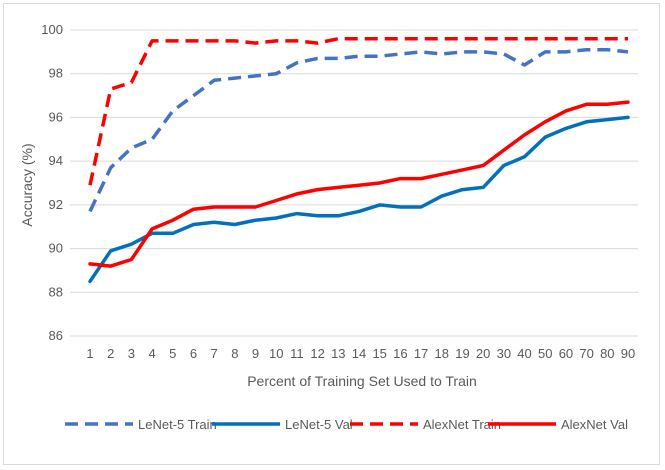 Image resolution: width=665 pixels, height=470 pixels. I want to click on x-tick-label: 16, so click(400, 353).